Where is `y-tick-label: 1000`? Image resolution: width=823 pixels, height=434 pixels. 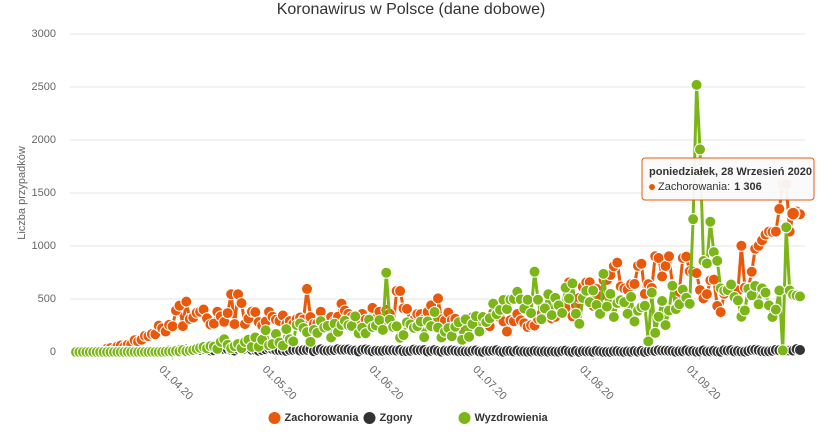
y-tick-label: 1000 is located at coordinates (44, 246).